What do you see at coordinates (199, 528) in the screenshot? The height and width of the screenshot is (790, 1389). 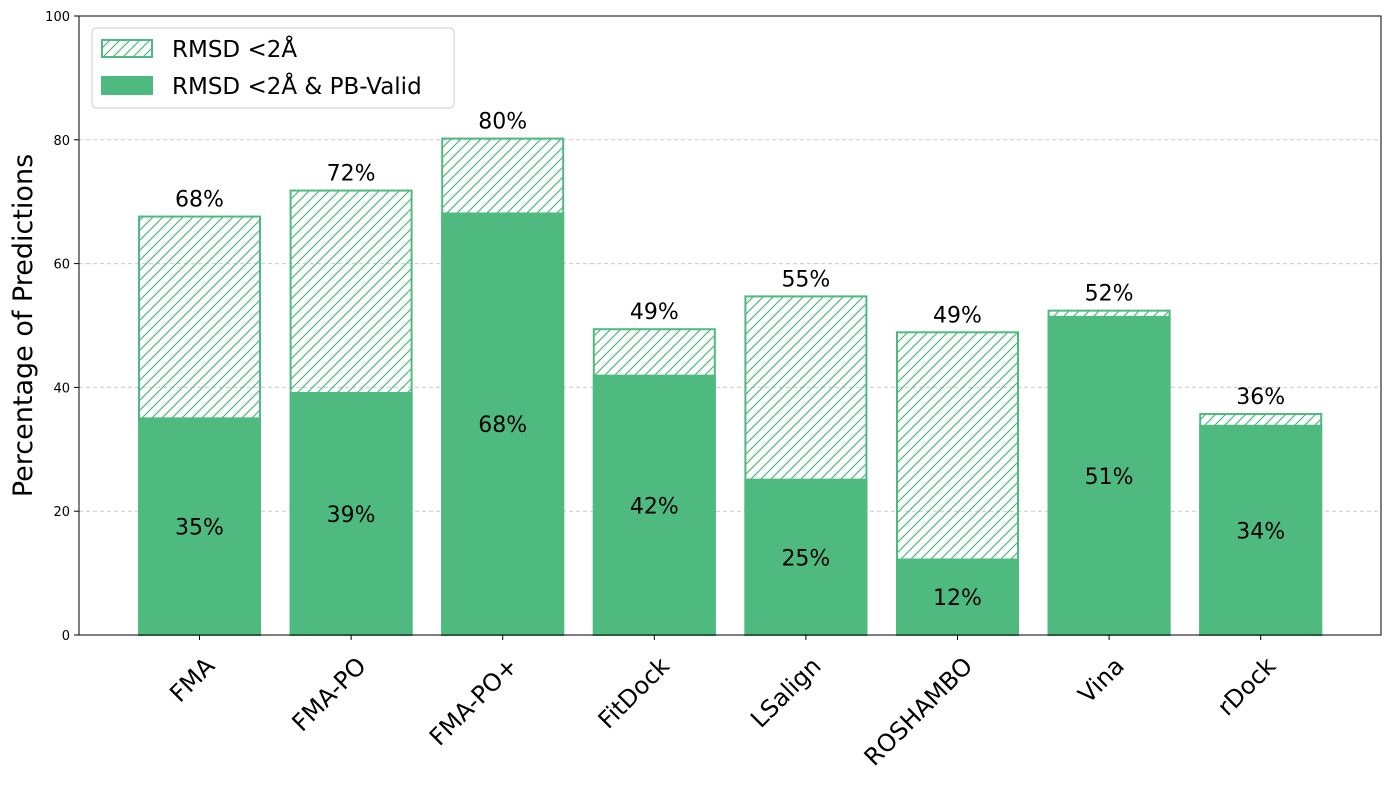 I see `label-pbvalid: 35%` at bounding box center [199, 528].